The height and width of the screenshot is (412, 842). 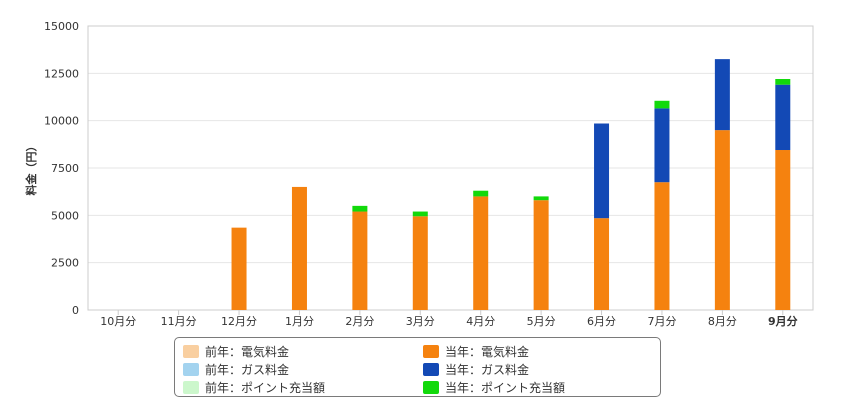 I want to click on x-tick-label: 1月分, so click(x=299, y=321).